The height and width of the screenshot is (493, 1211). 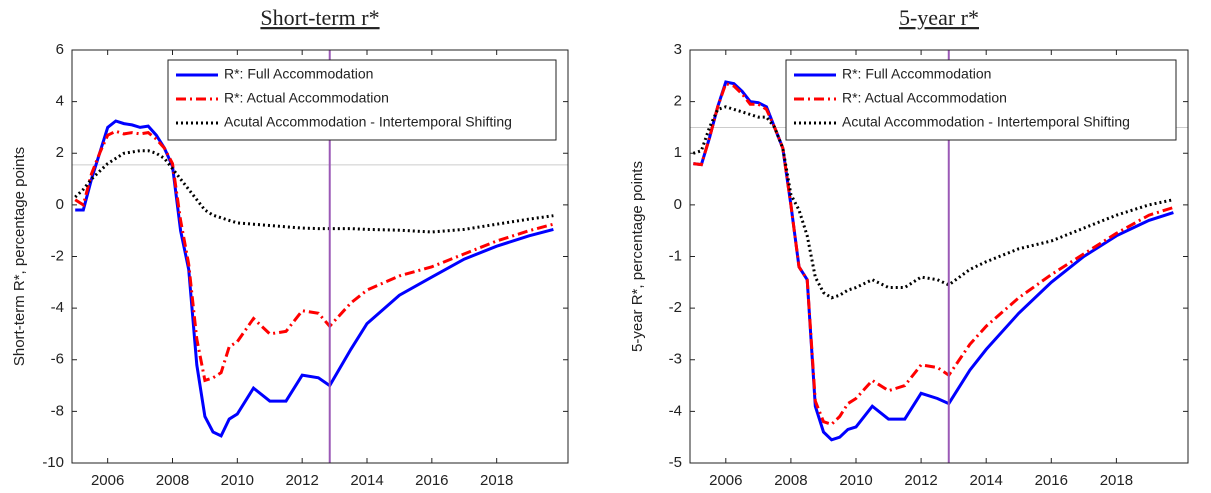 What do you see at coordinates (57, 359) in the screenshot?
I see `y-tick-label: -6` at bounding box center [57, 359].